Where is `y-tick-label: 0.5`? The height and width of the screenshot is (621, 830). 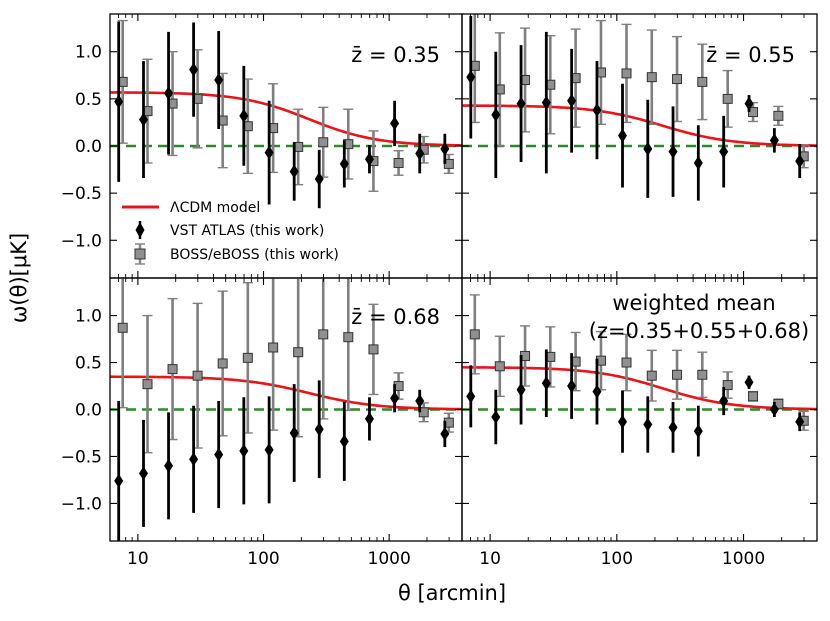
y-tick-label: 0.5 is located at coordinates (88, 100).